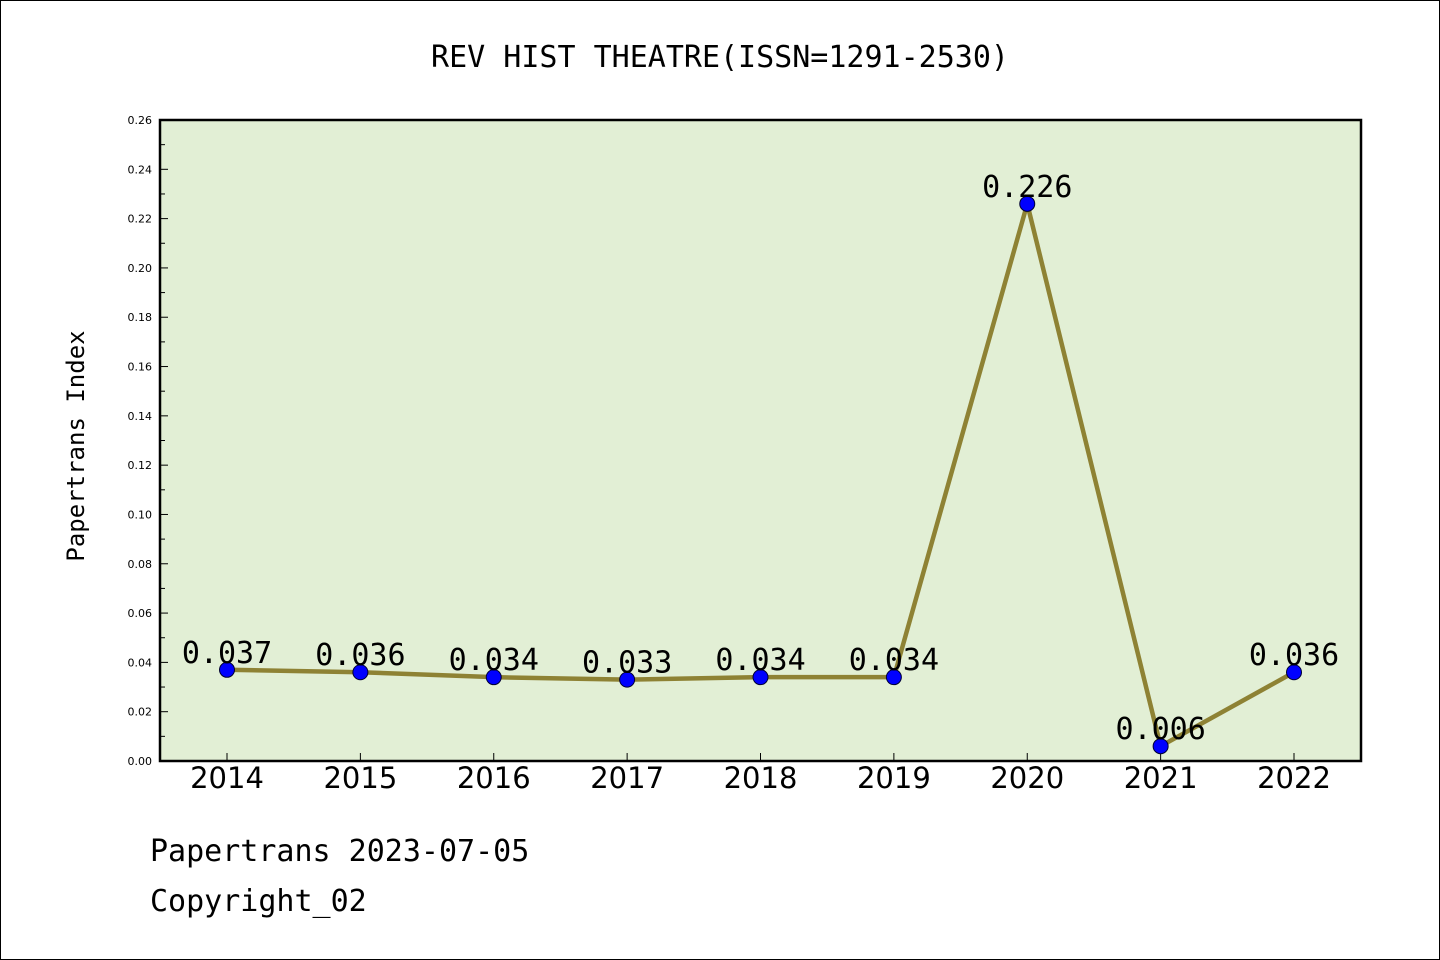 Image resolution: width=1440 pixels, height=960 pixels. What do you see at coordinates (140, 613) in the screenshot?
I see `y-tick-label: 0.06` at bounding box center [140, 613].